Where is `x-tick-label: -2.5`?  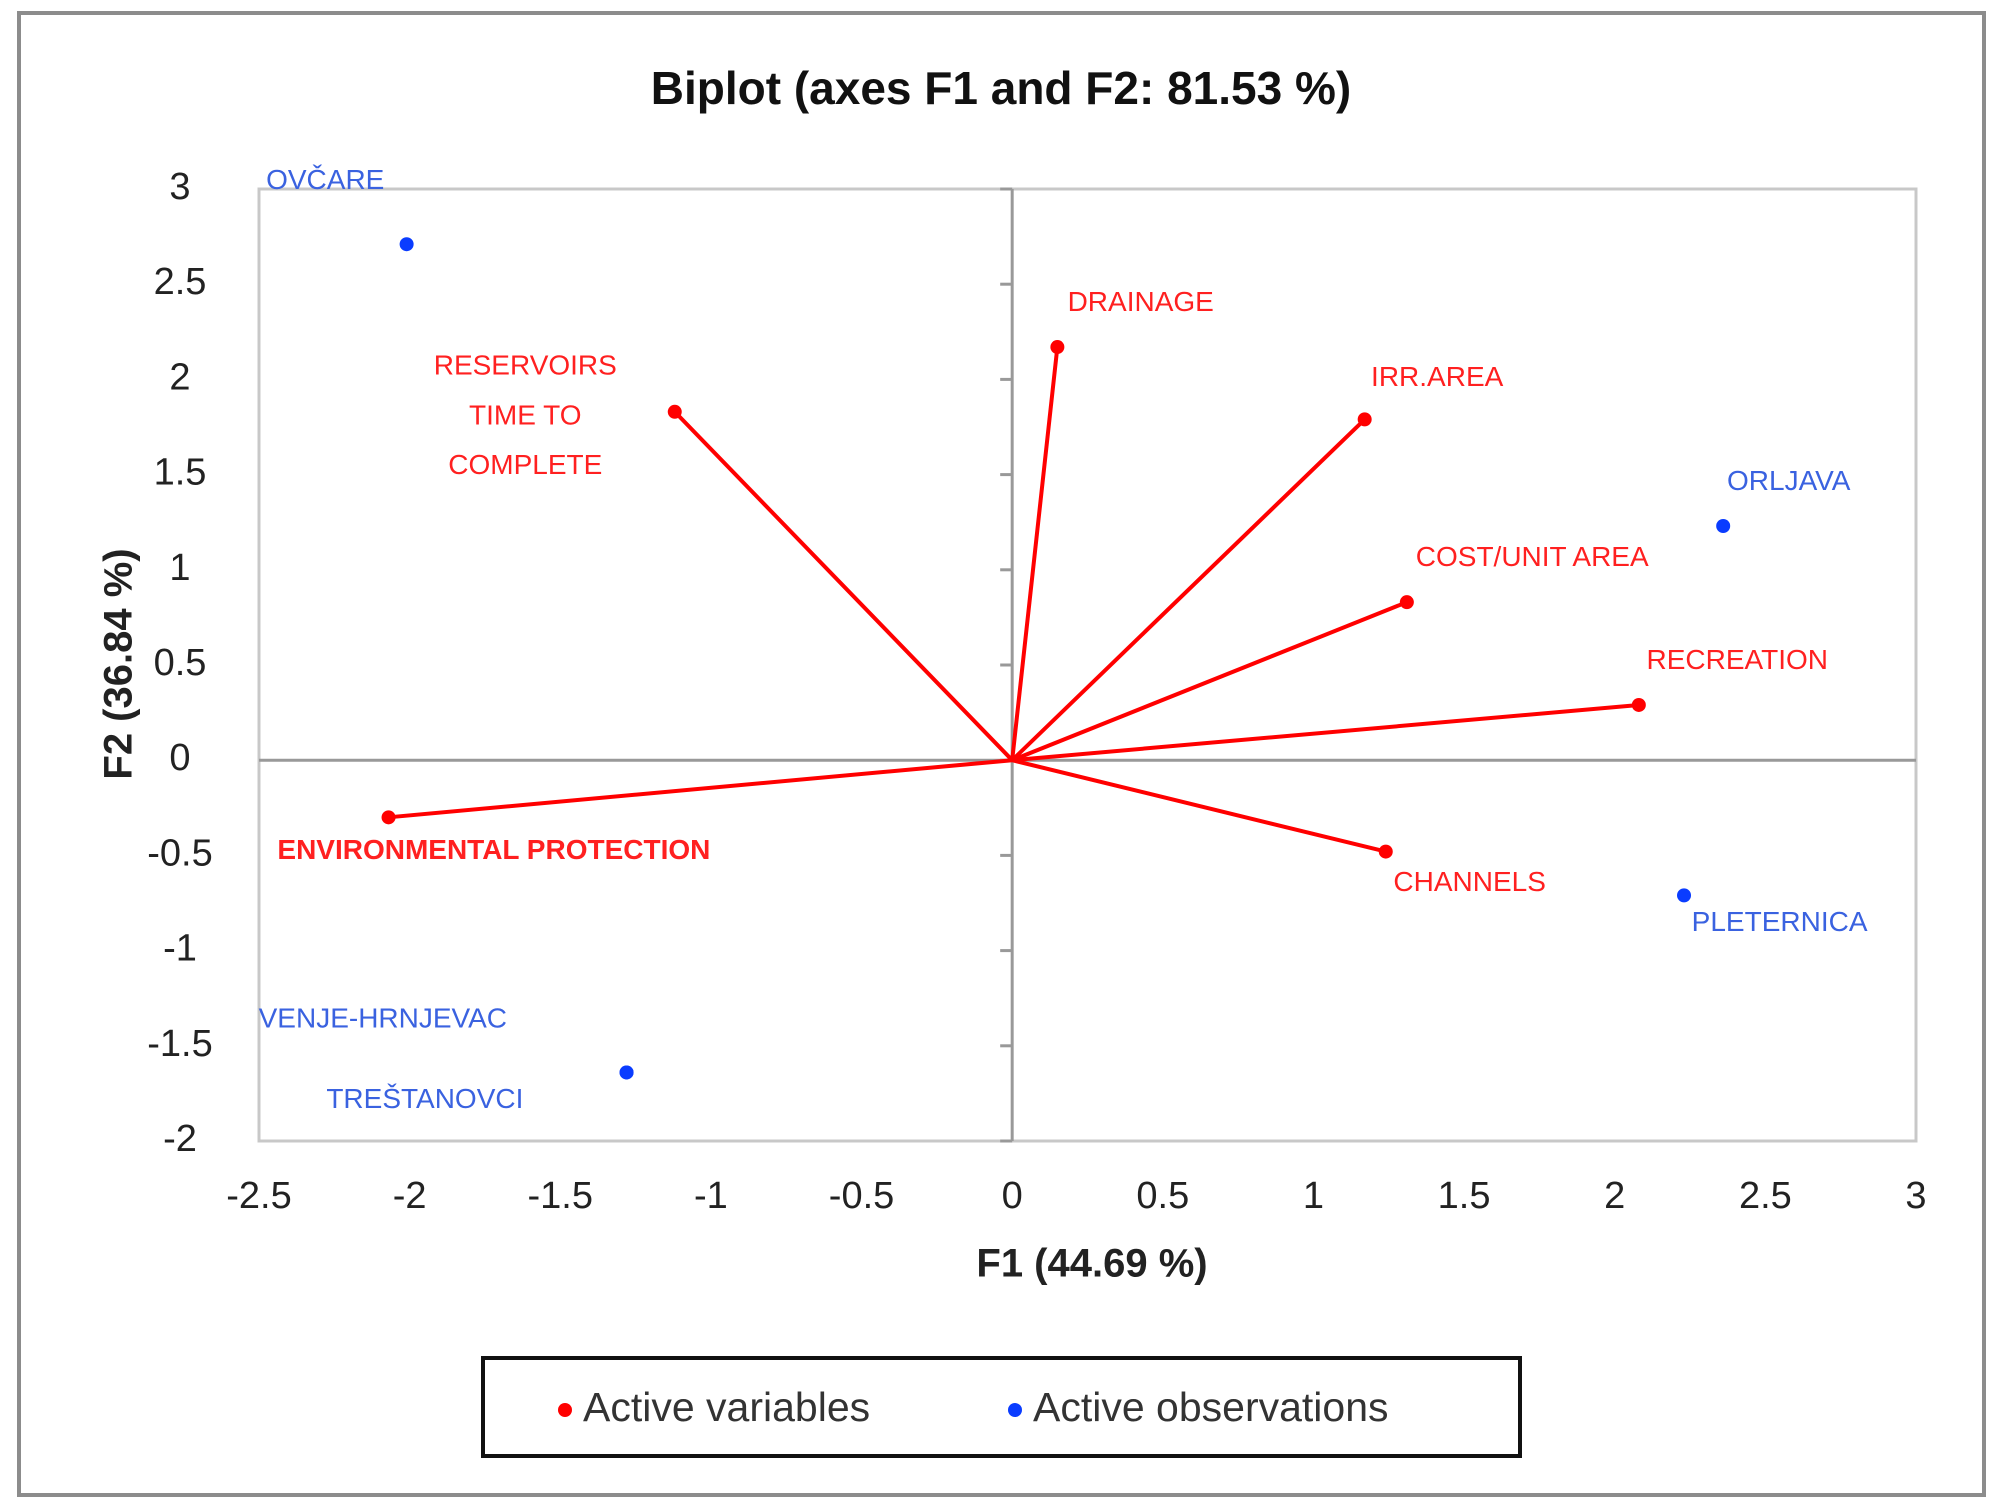 x-tick-label: -2.5 is located at coordinates (258, 1196).